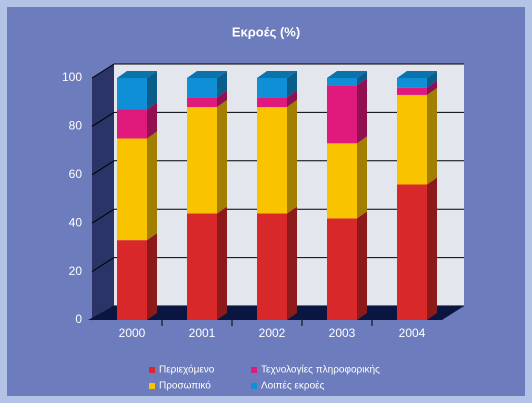 The image size is (532, 408). I want to click on y-tick-label: 100, so click(72, 77).